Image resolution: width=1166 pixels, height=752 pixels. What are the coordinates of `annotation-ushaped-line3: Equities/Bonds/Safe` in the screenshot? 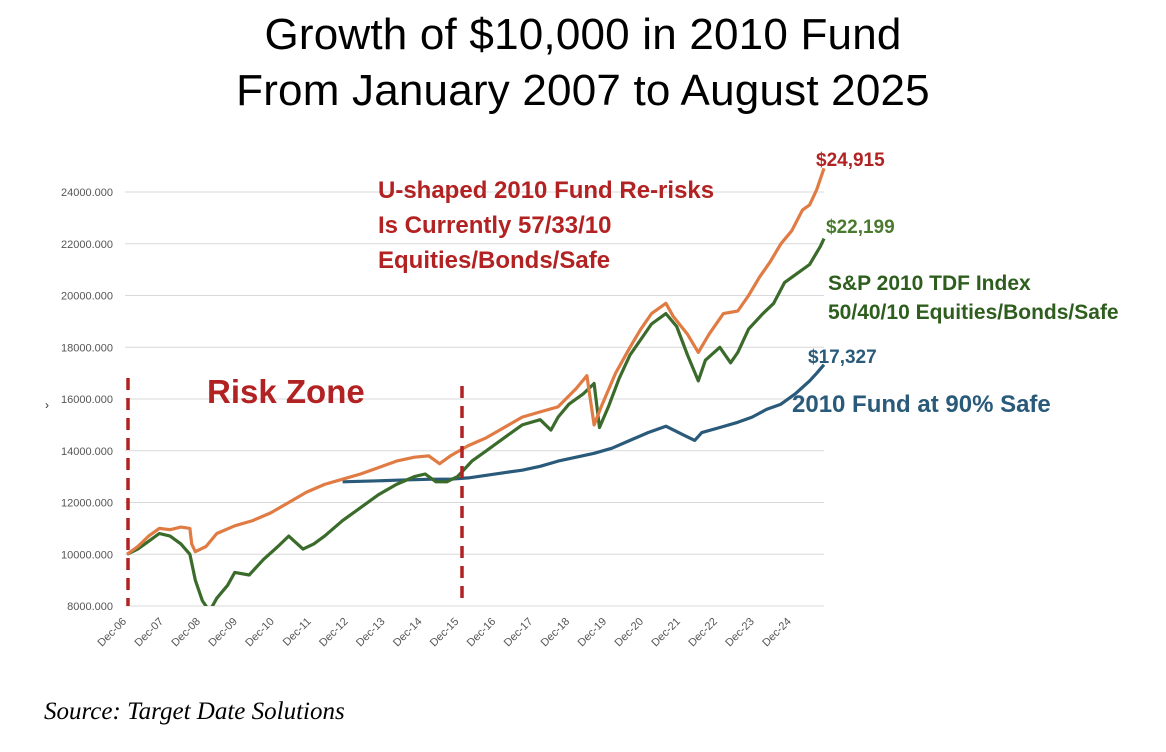 It's located at (494, 260).